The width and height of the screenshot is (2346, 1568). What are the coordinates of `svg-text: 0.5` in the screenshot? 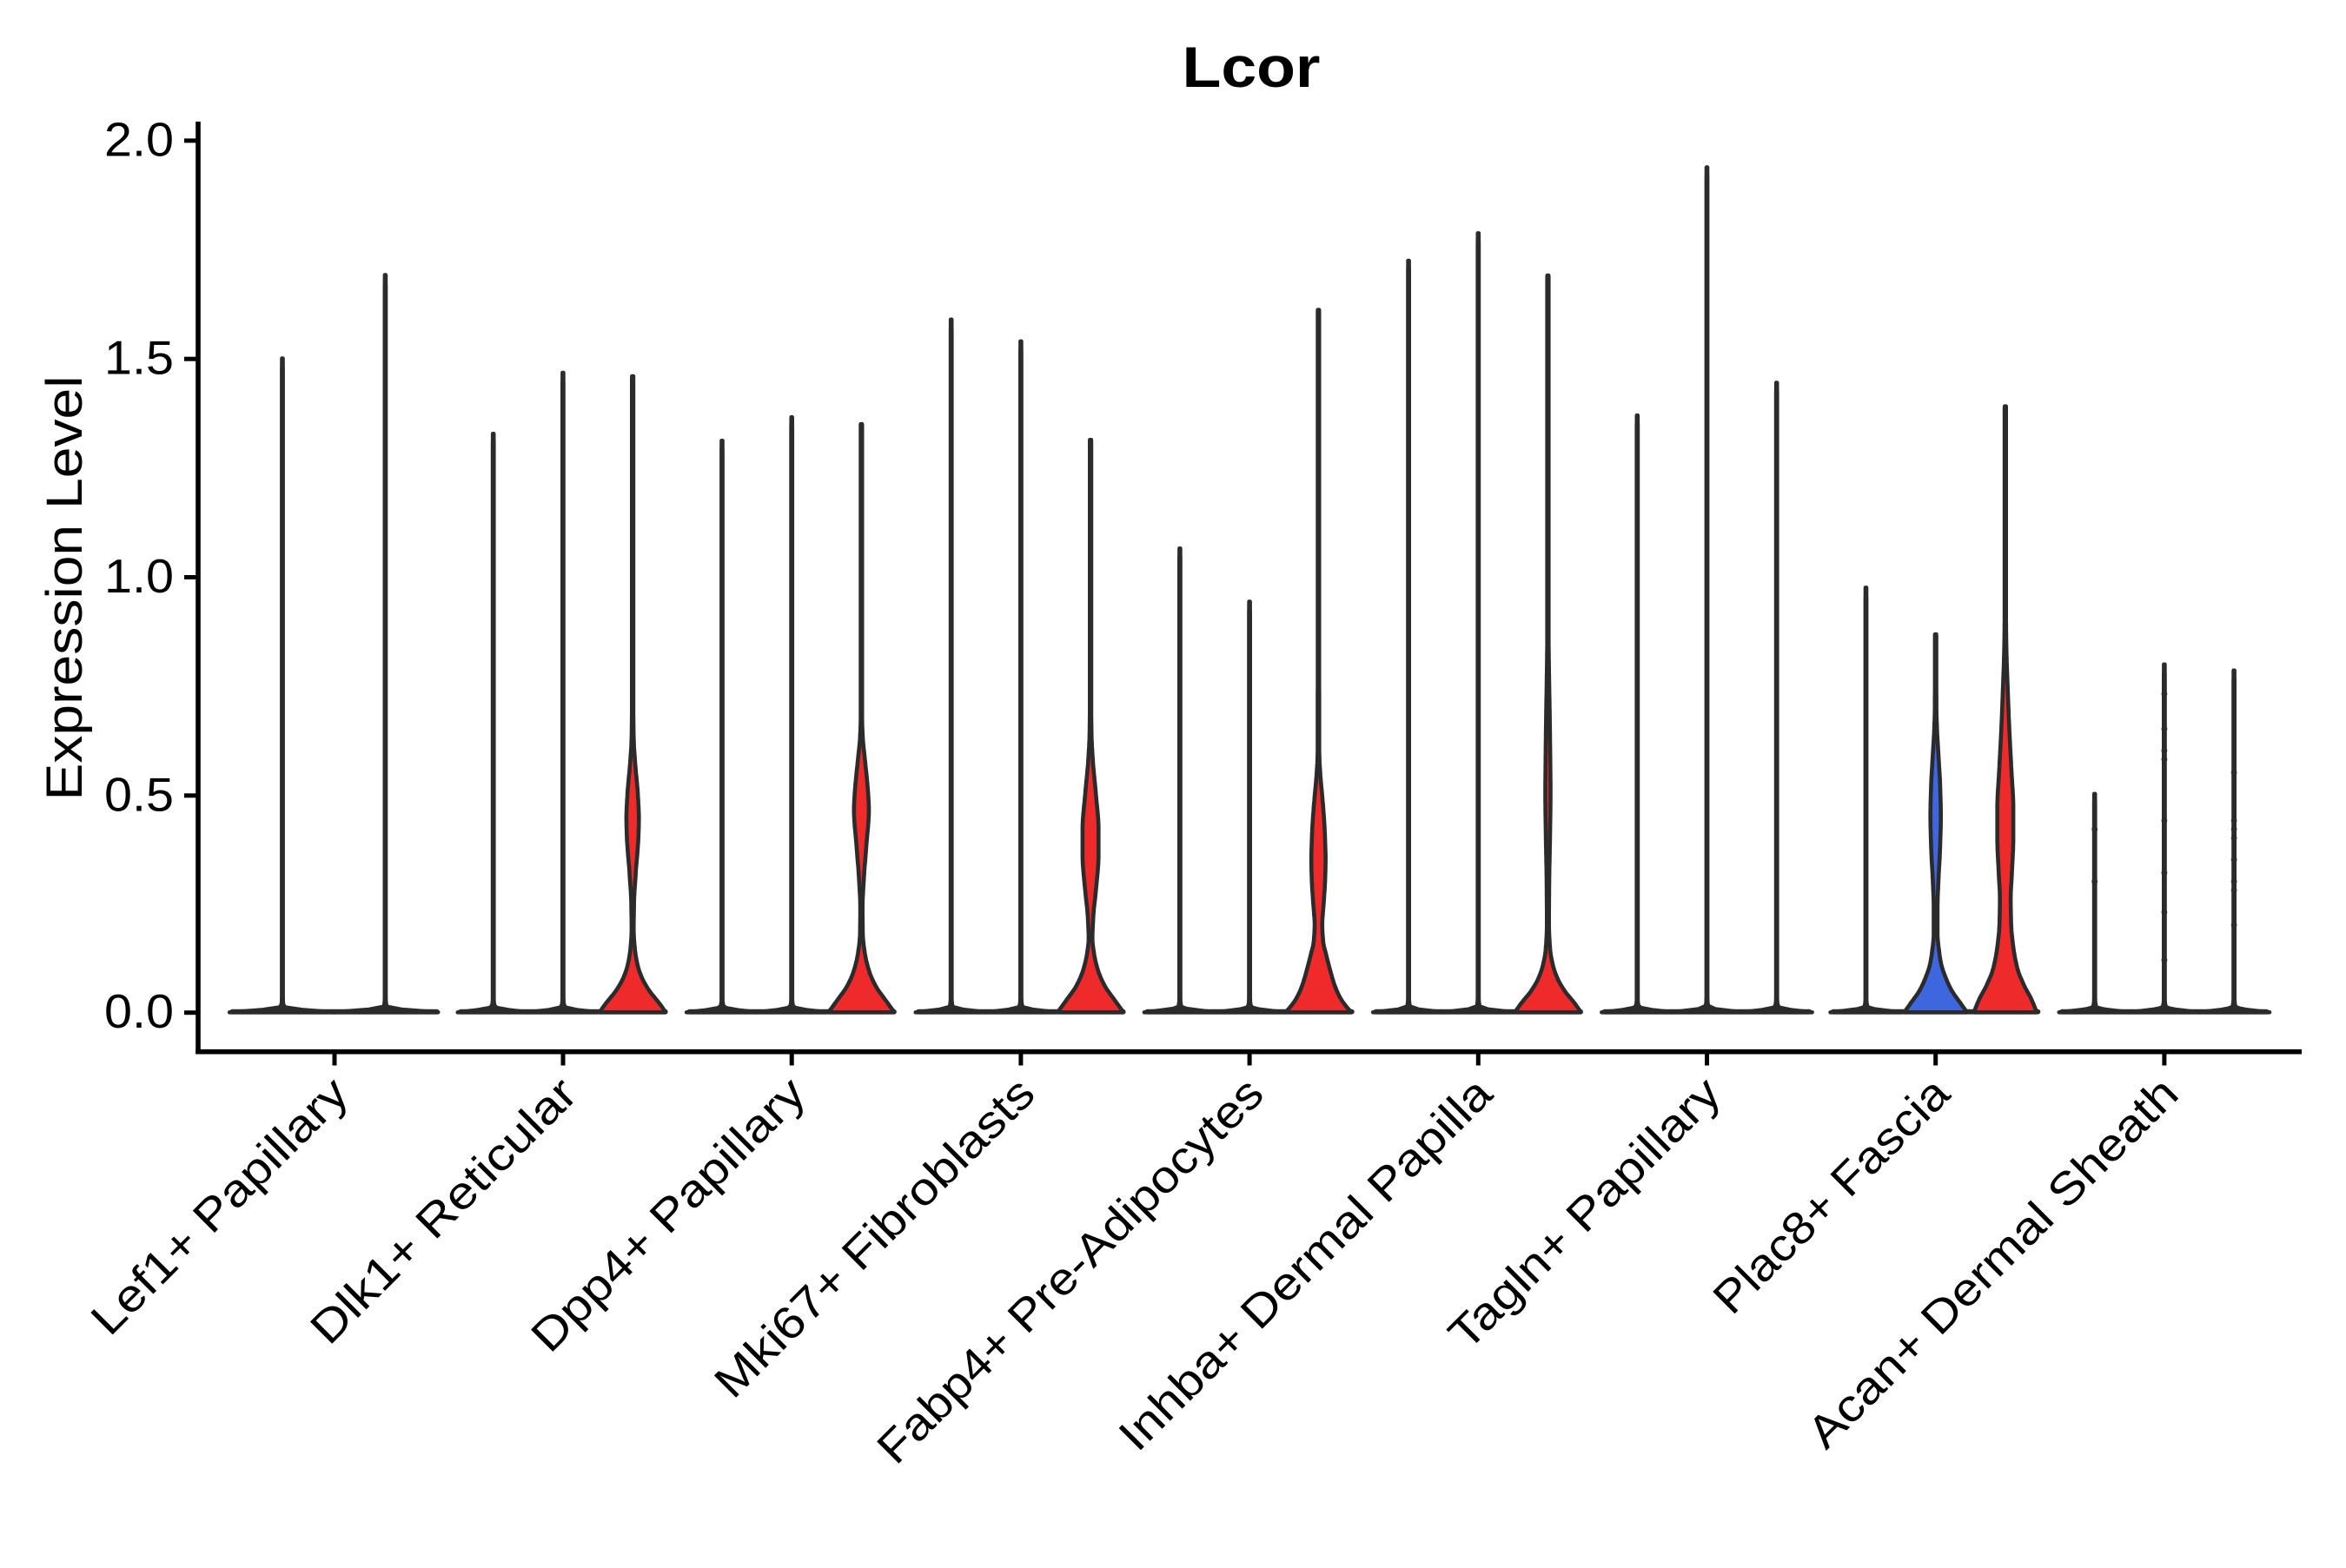 It's located at (139, 794).